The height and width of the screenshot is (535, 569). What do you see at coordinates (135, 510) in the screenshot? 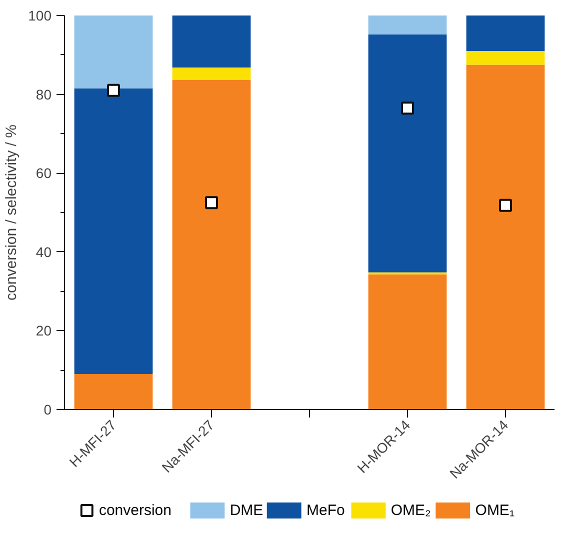
I see `legend-label: conversion` at bounding box center [135, 510].